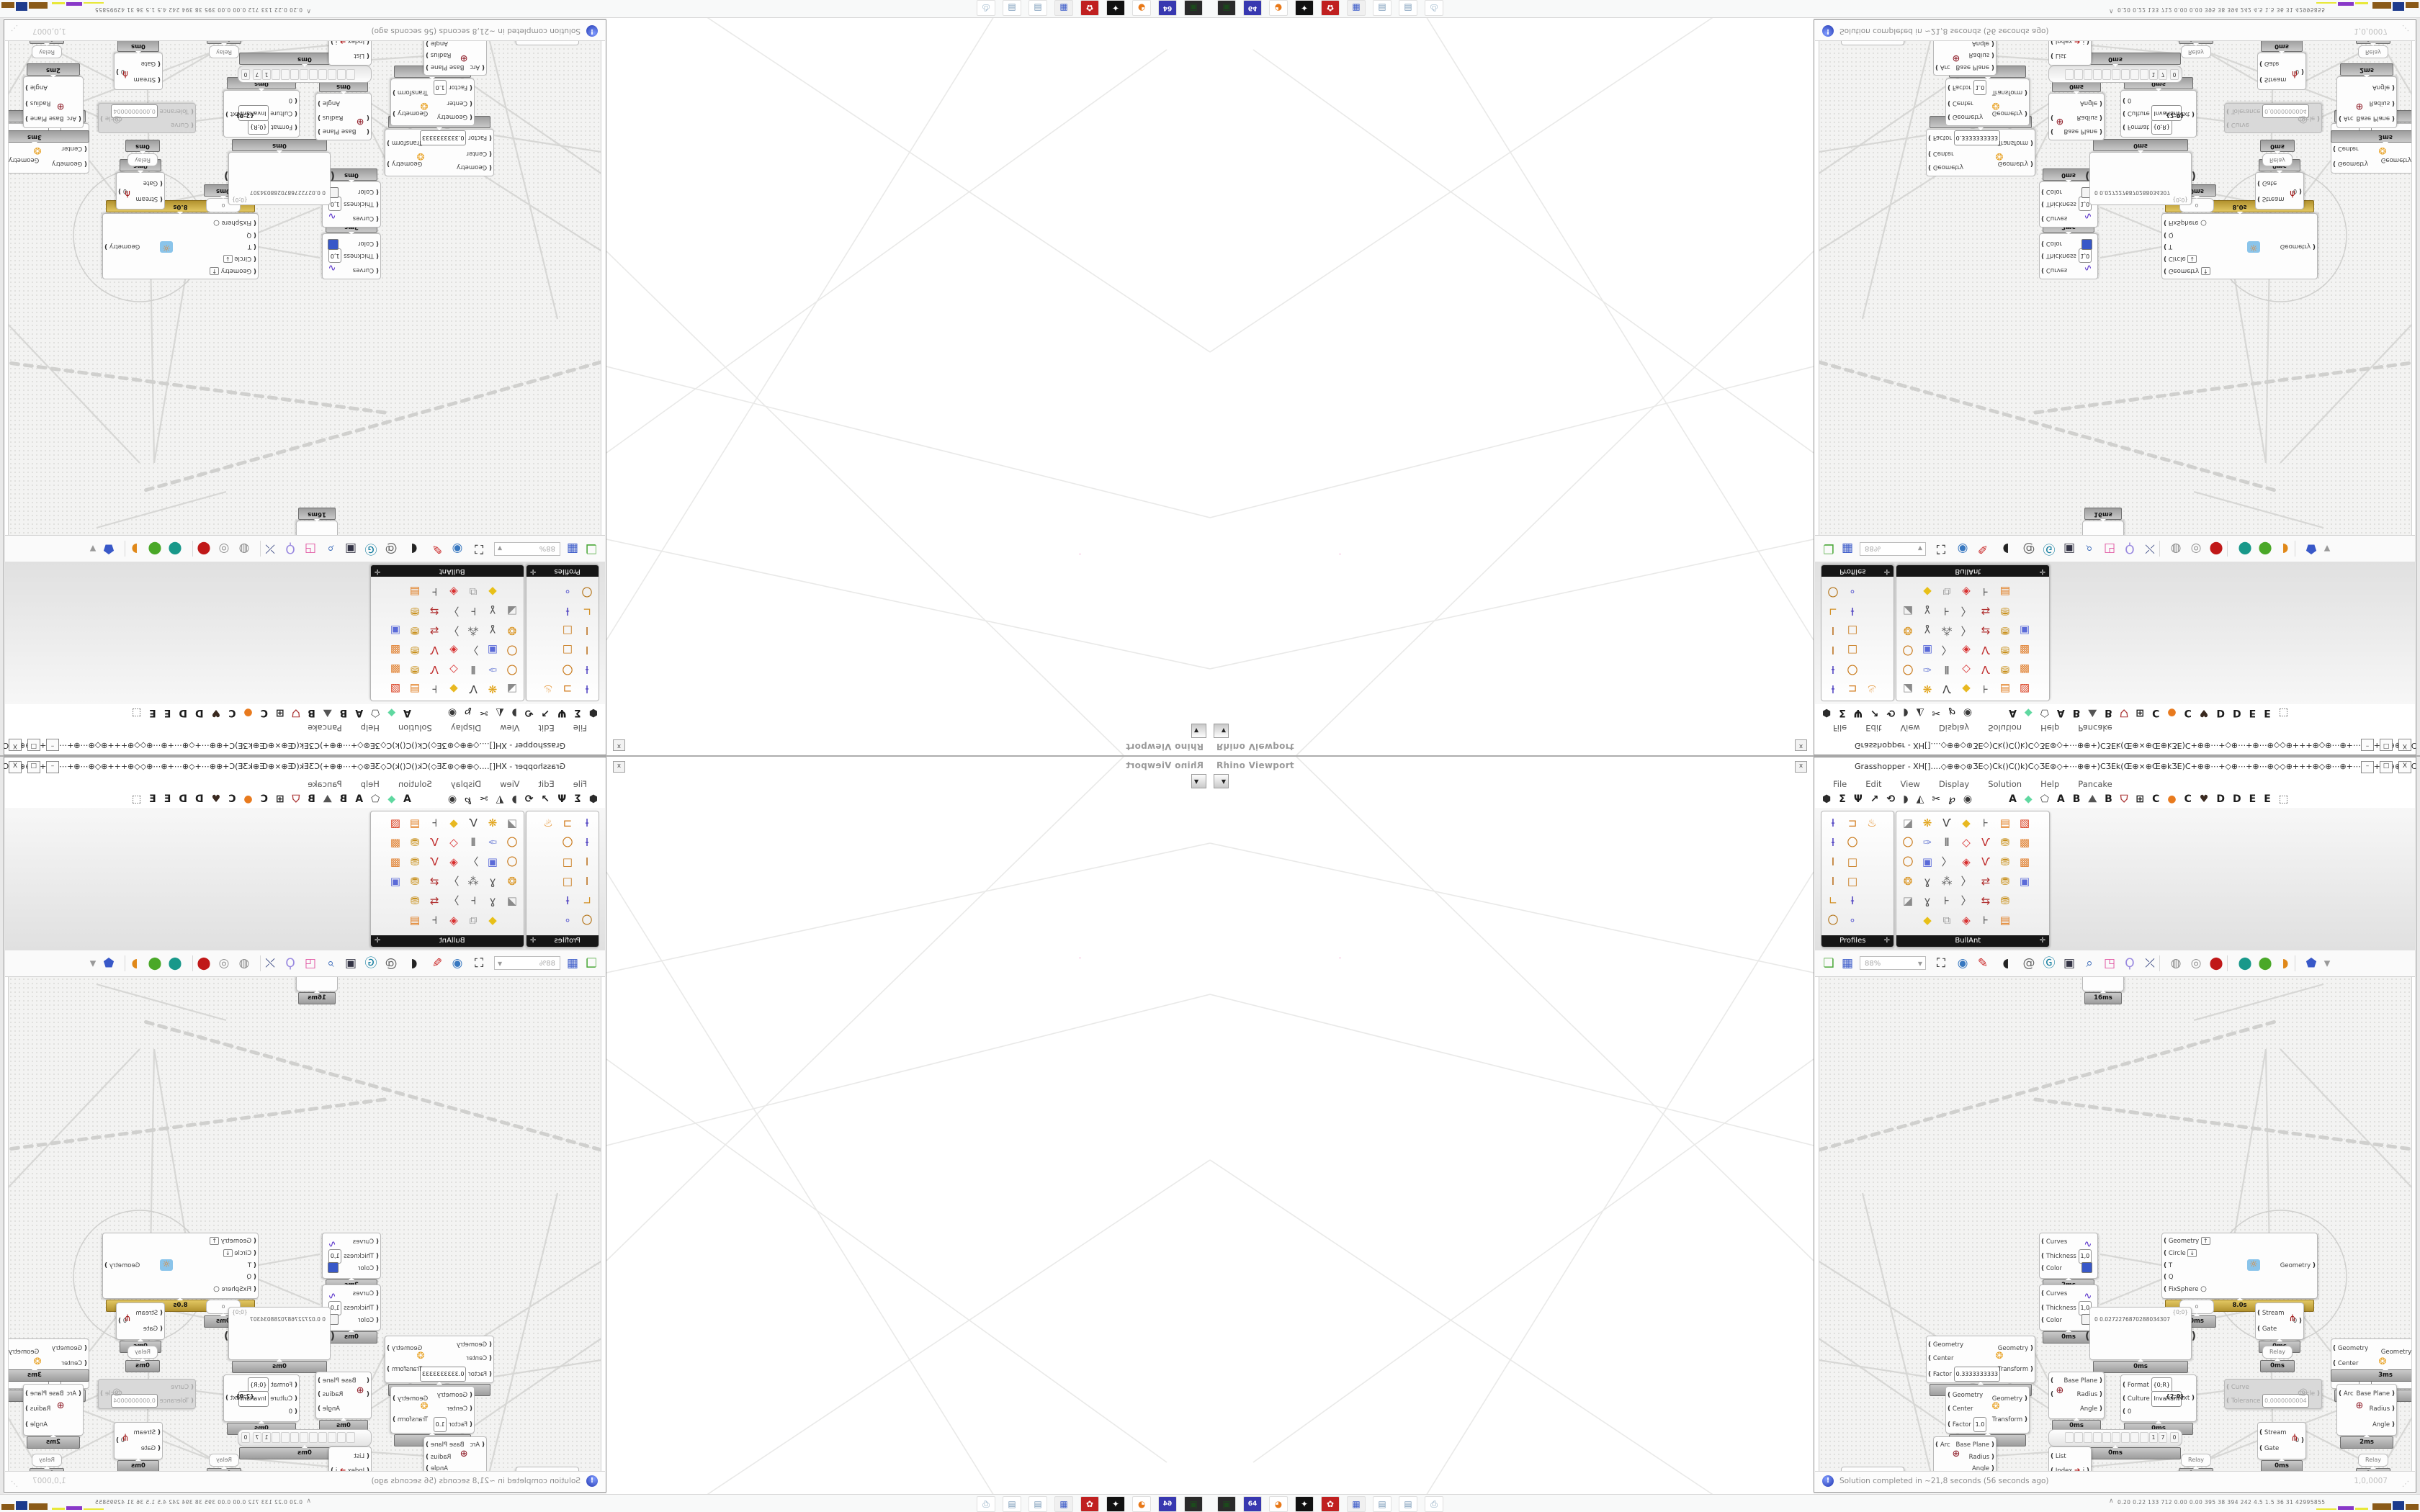 This screenshot has height=1512, width=2420. I want to click on palette-component-icon: Ⅰ, so click(587, 861).